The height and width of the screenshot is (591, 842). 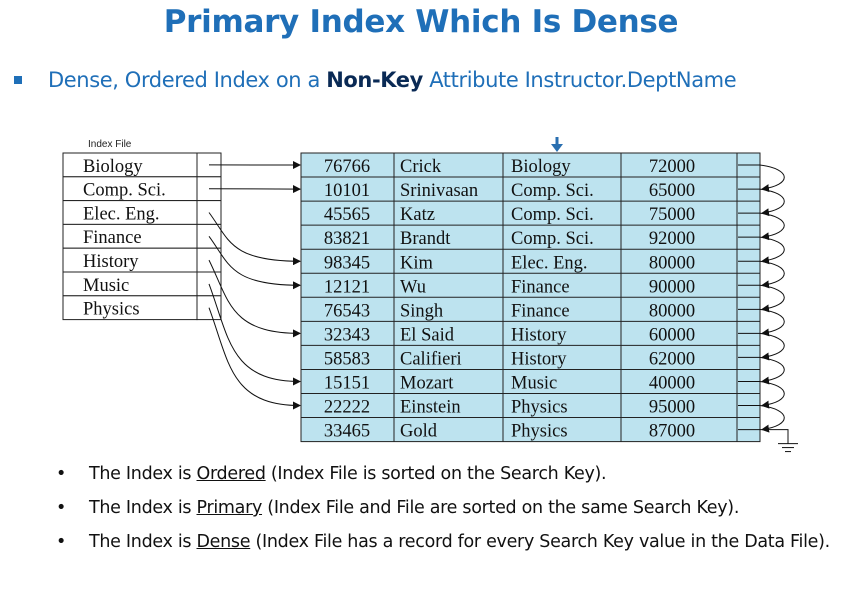 I want to click on record-id: 83821, so click(x=347, y=239).